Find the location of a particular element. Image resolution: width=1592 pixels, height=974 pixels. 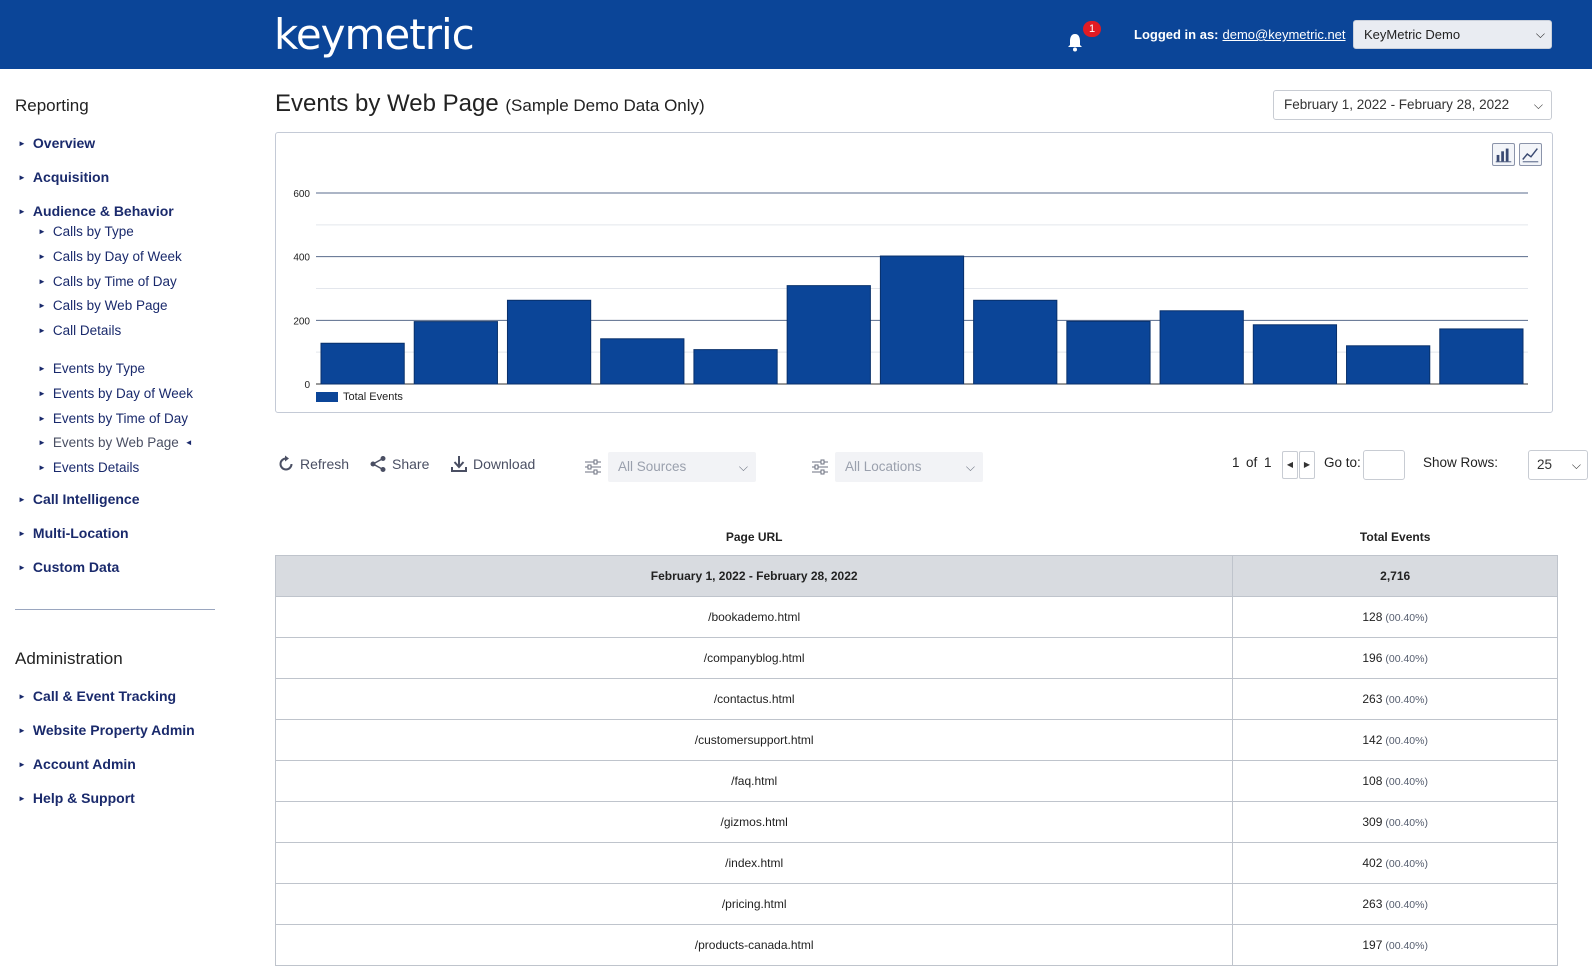

nav-account-admin: ► Account Admin is located at coordinates (77, 764).